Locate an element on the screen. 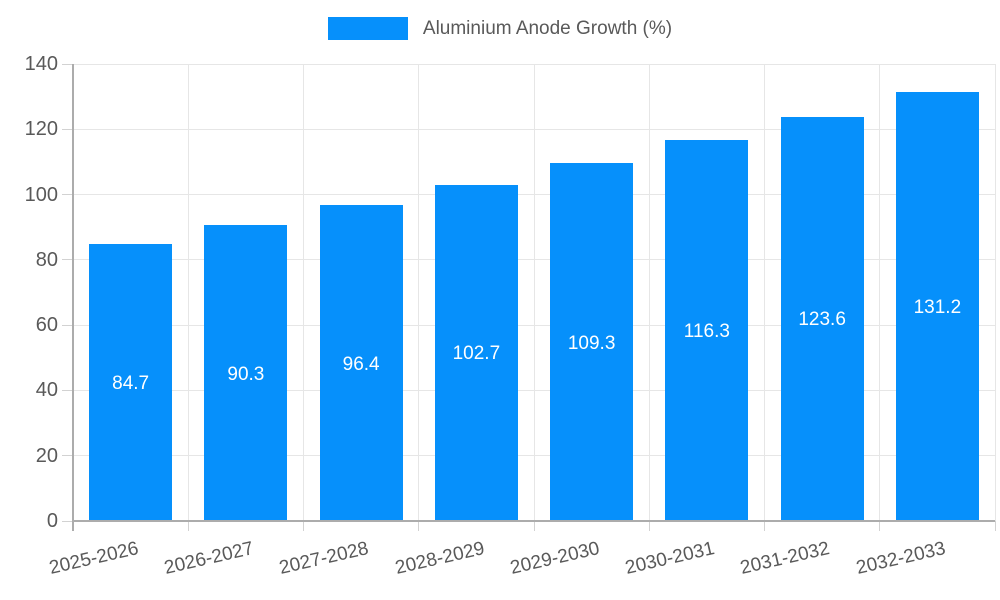 The image size is (1000, 600). bar-value-label: 84.7 is located at coordinates (131, 383).